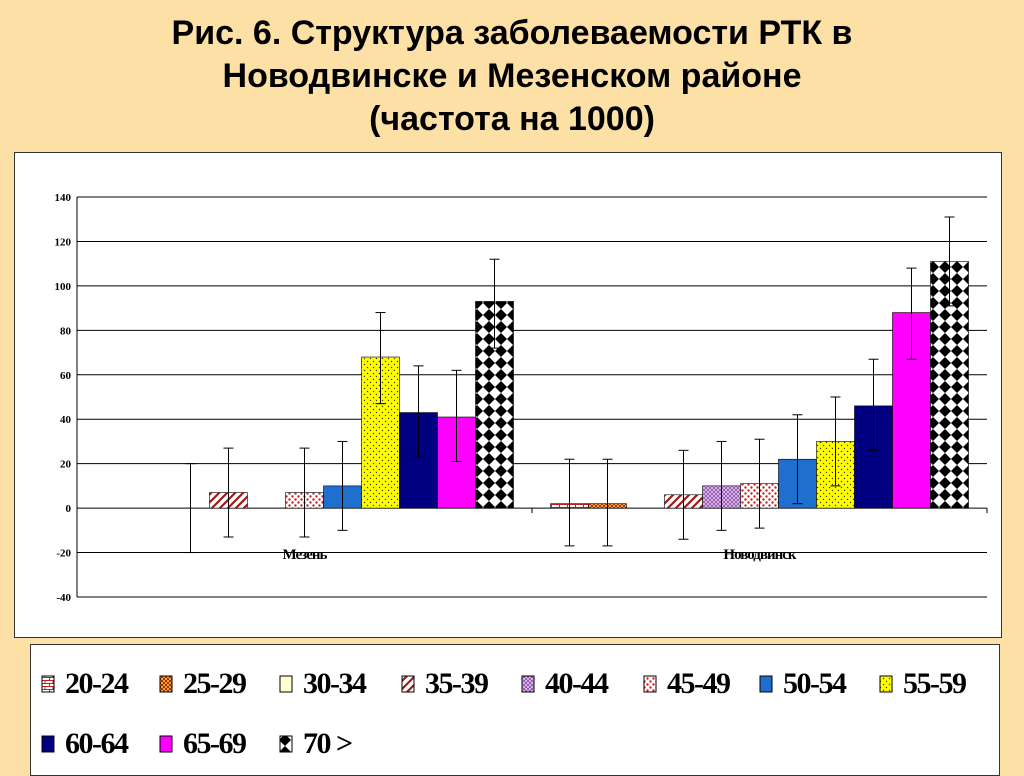 The image size is (1024, 776). I want to click on legend-label: 70 >, so click(328, 743).